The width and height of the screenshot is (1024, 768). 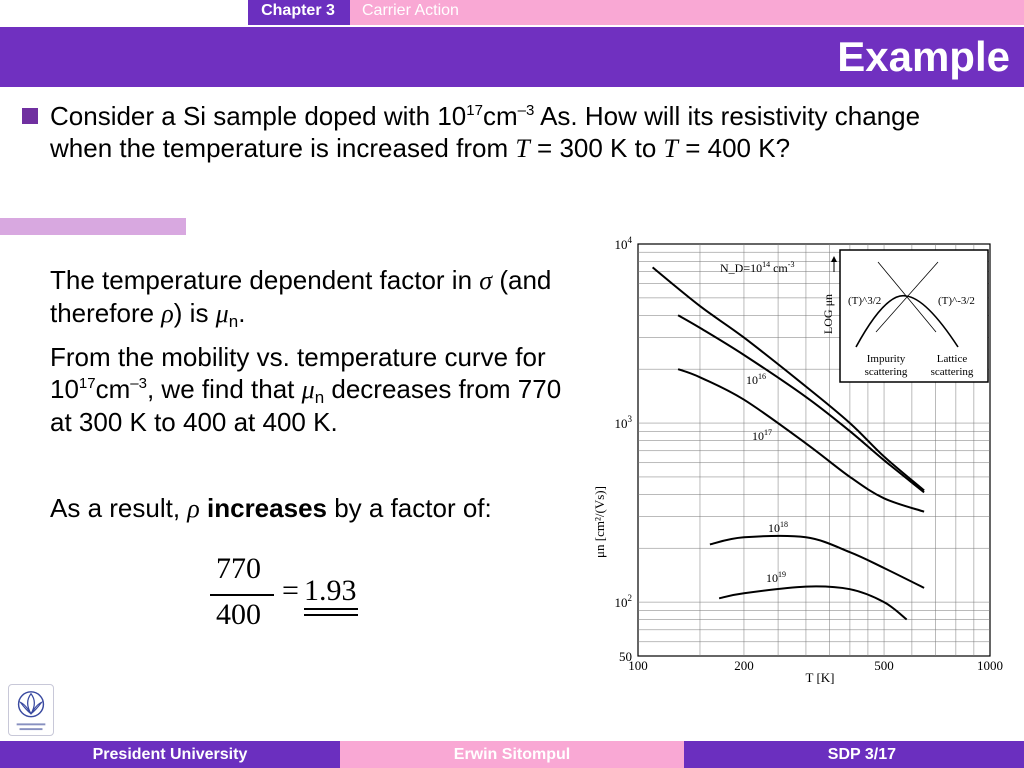 I want to click on section-label: Carrier Action, so click(x=410, y=10).